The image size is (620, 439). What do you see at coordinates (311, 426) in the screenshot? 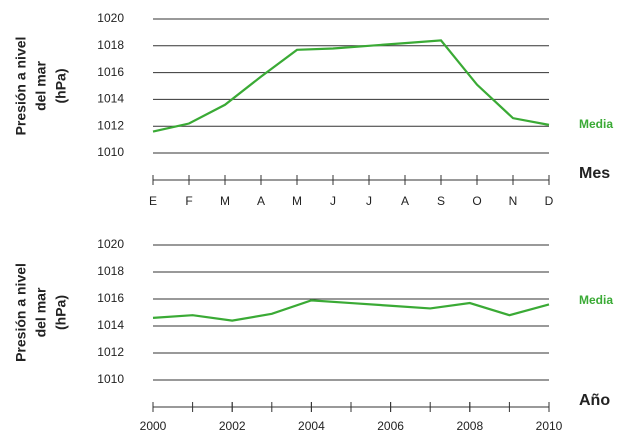
I see `x-tick-label: 2004` at bounding box center [311, 426].